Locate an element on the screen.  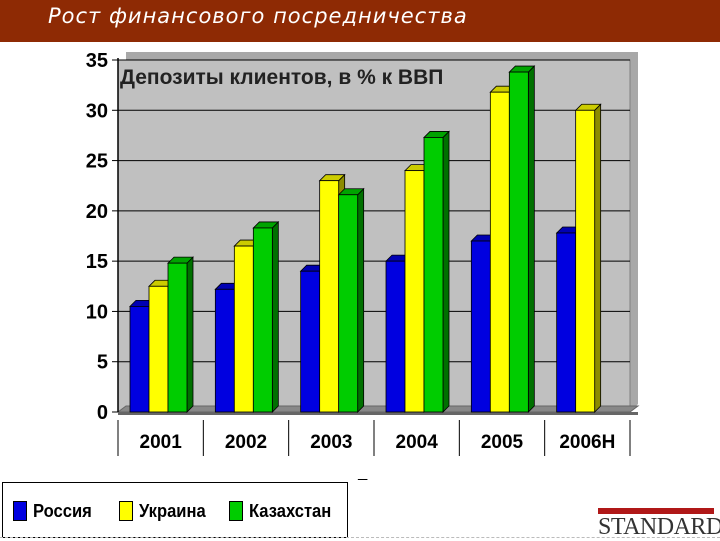
standard-logo: STANDARD is located at coordinates (659, 527).